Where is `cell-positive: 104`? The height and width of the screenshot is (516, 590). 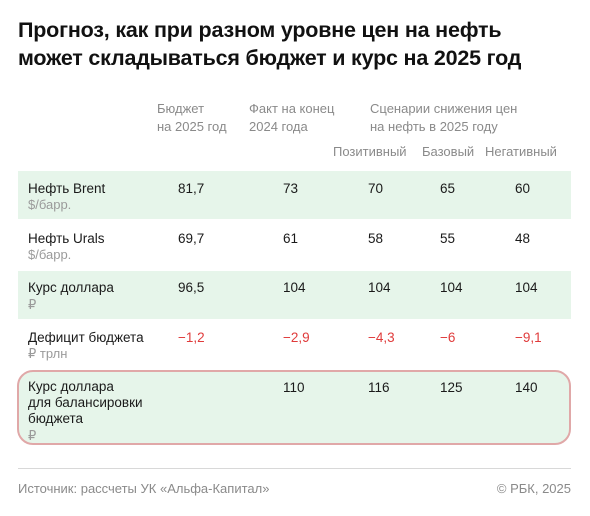 cell-positive: 104 is located at coordinates (379, 287).